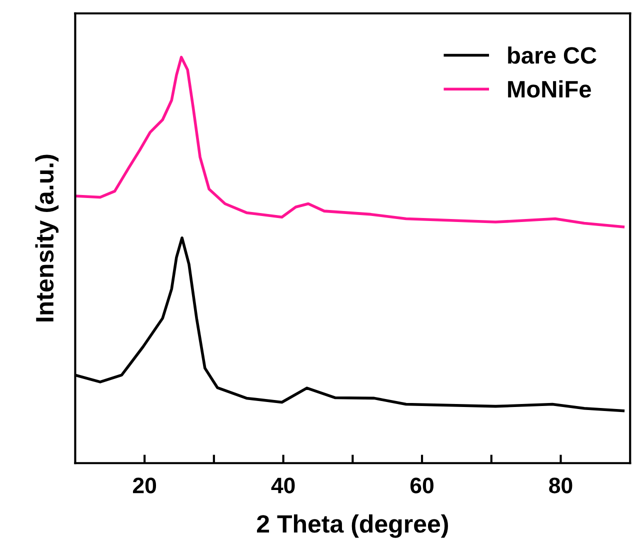 The image size is (632, 558). Describe the element at coordinates (422, 486) in the screenshot. I see `x-tick-label: 60` at that location.